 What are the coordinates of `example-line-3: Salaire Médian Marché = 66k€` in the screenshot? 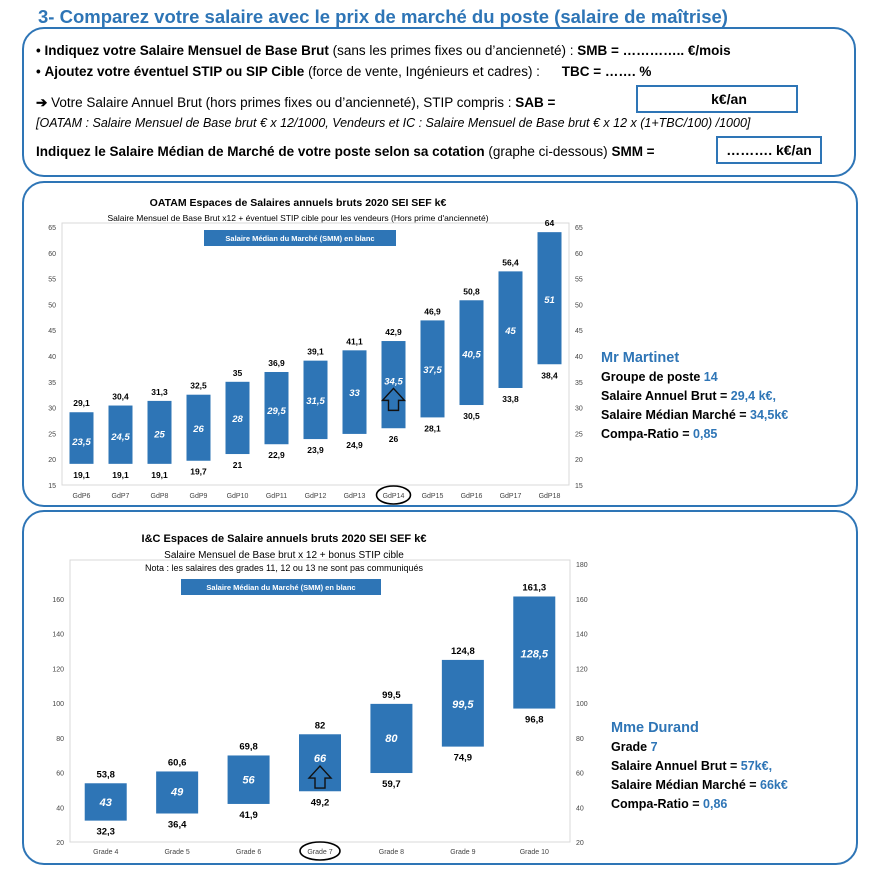 It's located at (699, 785).